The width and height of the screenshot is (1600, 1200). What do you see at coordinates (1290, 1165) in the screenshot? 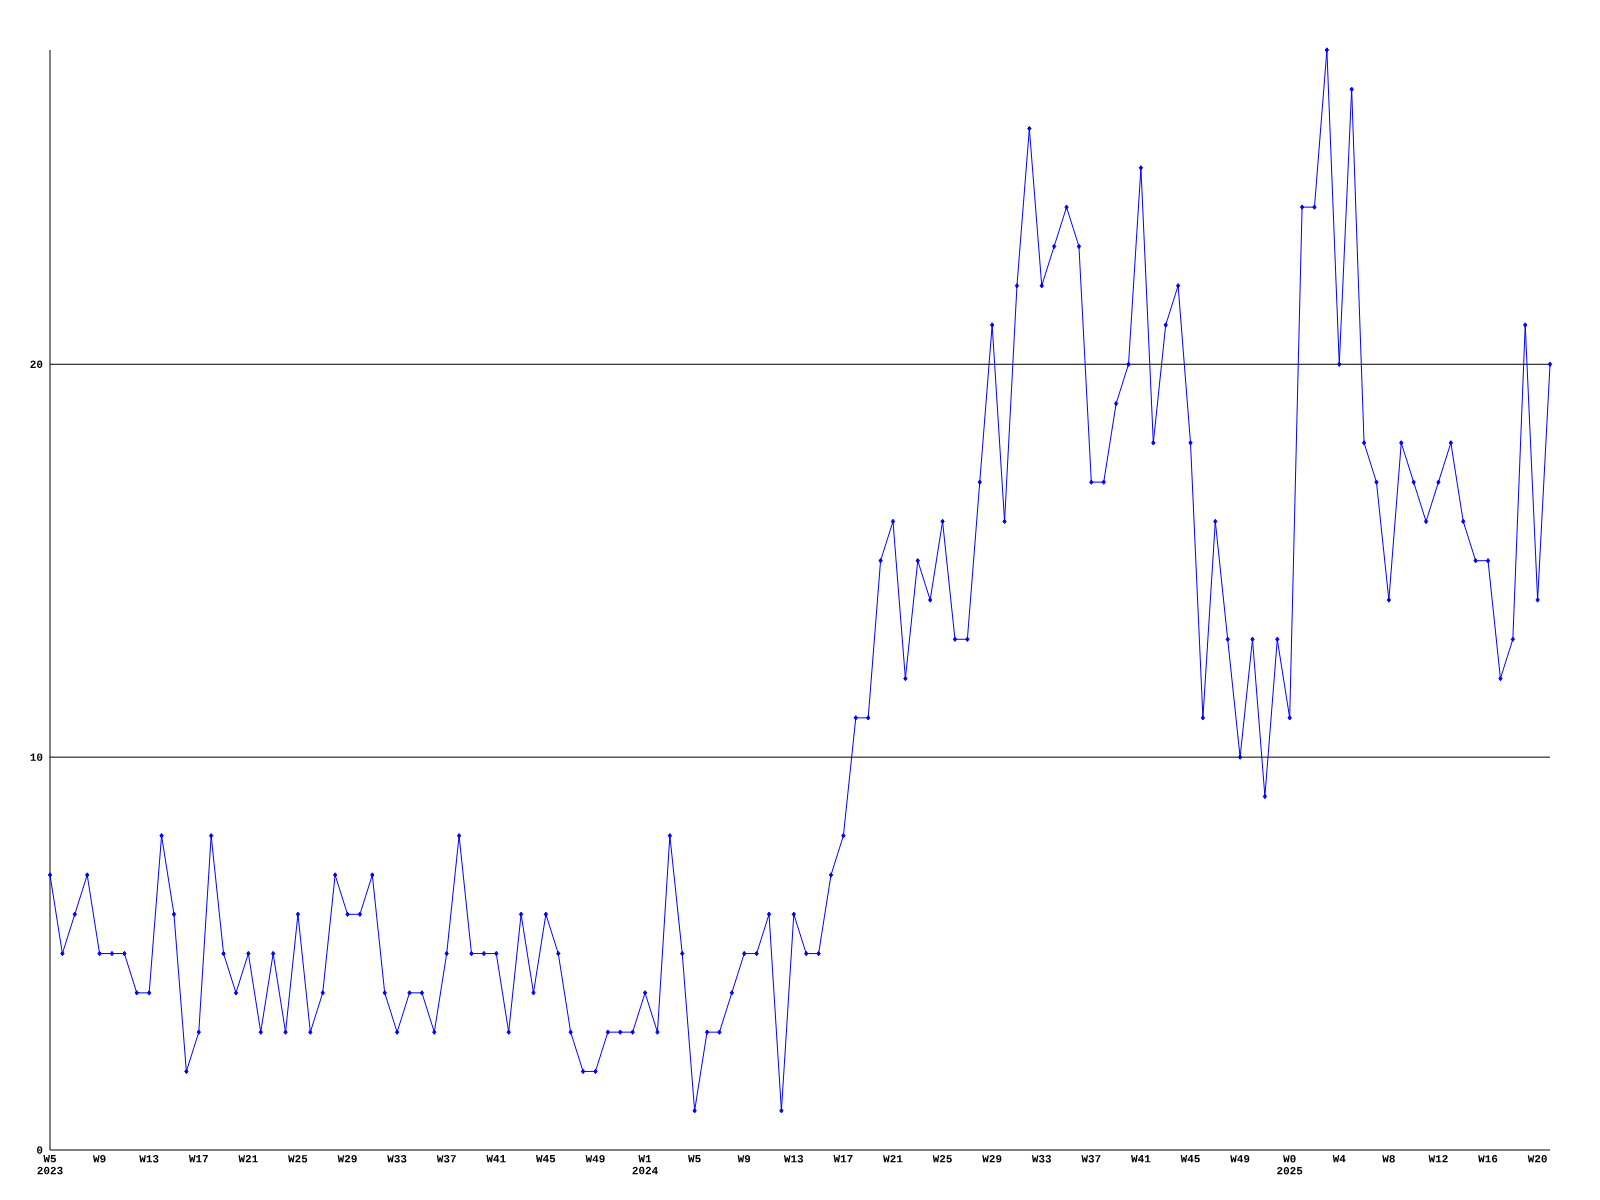
I see `x-tick-label: W0 2025` at bounding box center [1290, 1165].